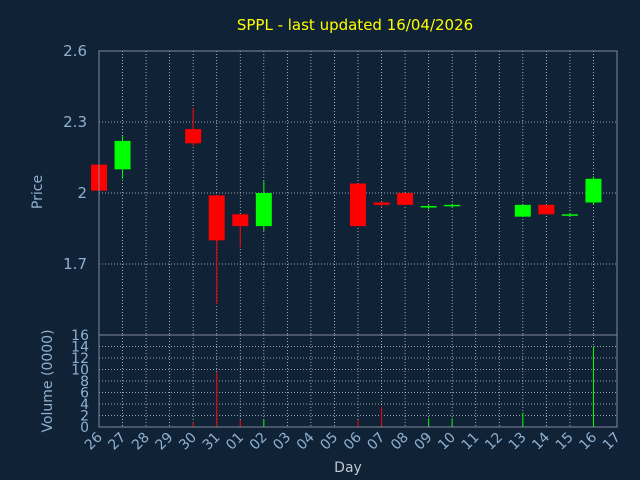 This screenshot has height=480, width=640. What do you see at coordinates (82, 193) in the screenshot?
I see `price-tick-label: 2` at bounding box center [82, 193].